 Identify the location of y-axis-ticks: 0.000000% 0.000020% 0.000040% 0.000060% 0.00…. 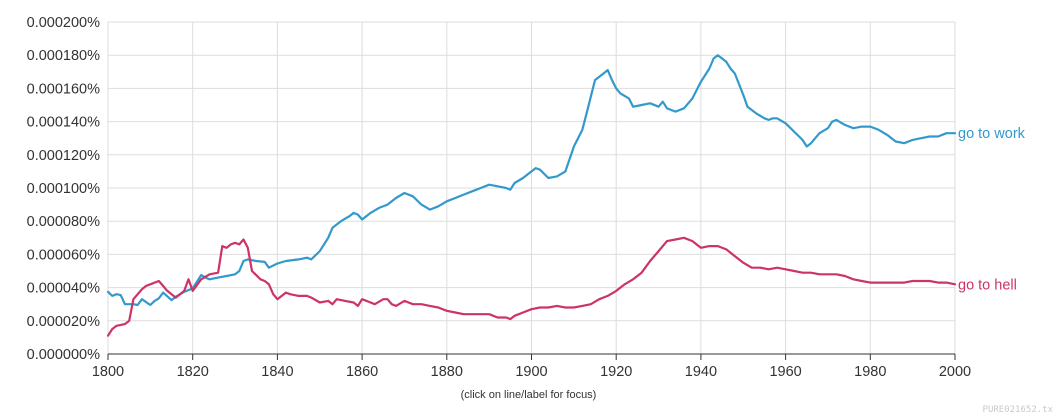
(63, 189).